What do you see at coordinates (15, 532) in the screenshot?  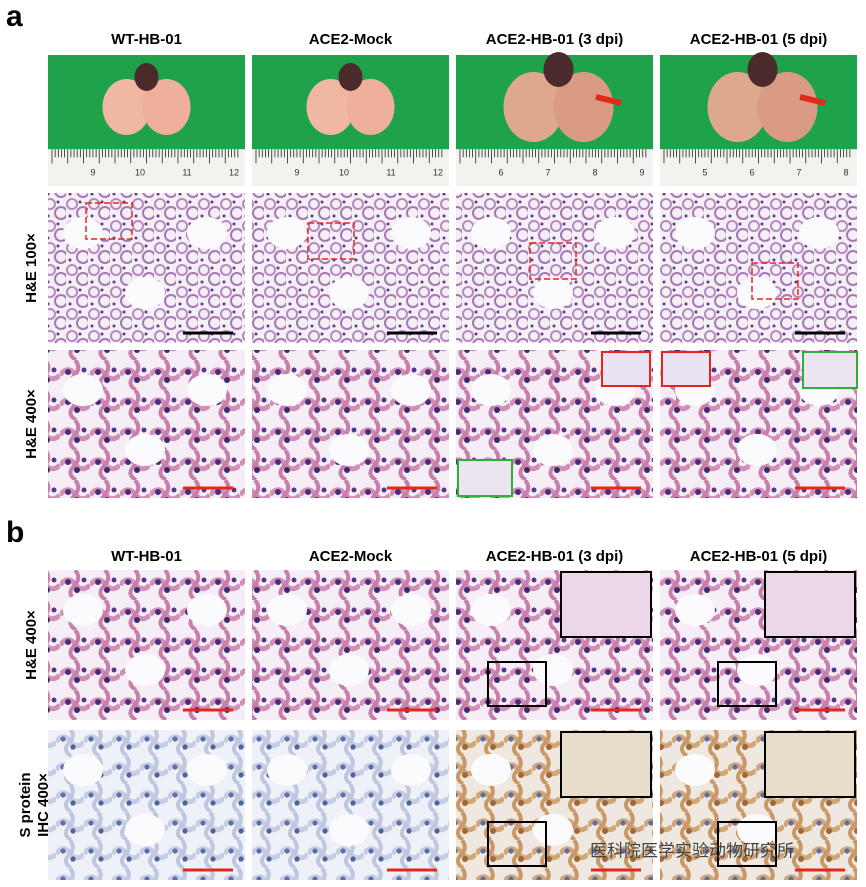 I see `panel-label: b` at bounding box center [15, 532].